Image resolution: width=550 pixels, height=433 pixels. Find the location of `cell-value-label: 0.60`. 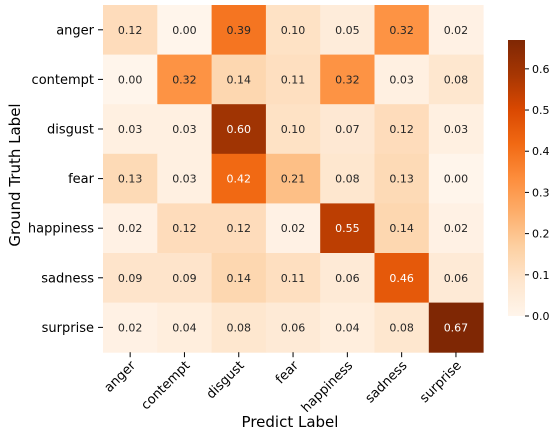

cell-value-label: 0.60 is located at coordinates (239, 129).